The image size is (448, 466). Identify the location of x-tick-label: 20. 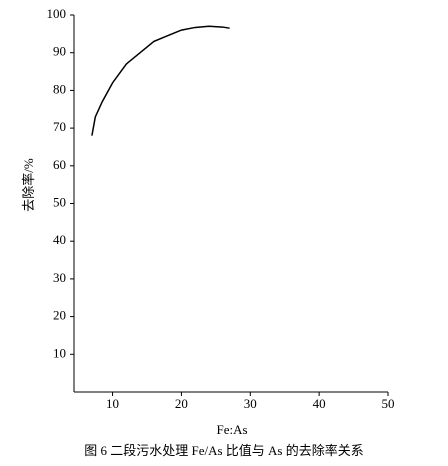
(181, 403).